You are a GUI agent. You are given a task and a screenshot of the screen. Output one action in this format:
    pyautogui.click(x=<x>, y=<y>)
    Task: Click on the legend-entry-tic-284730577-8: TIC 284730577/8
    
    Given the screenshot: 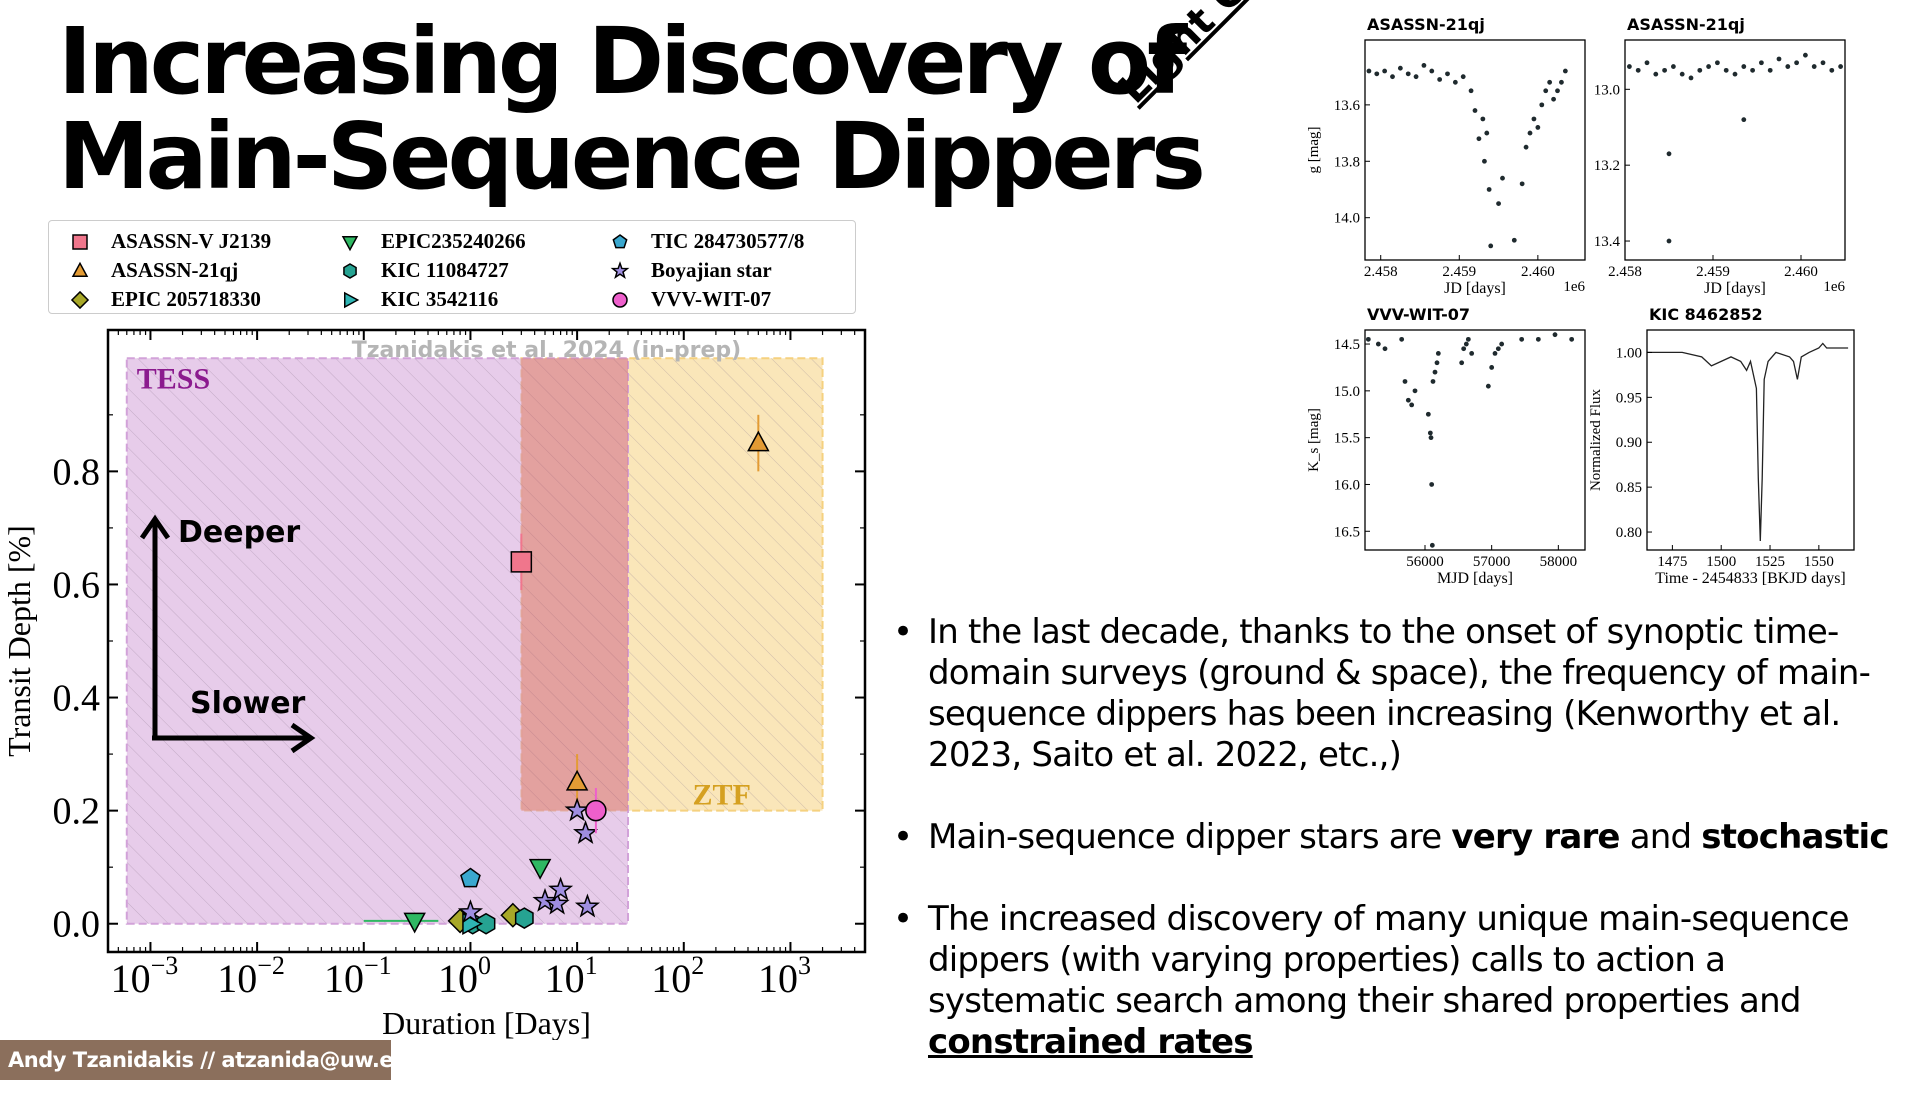 What is the action you would take?
    pyautogui.click(x=708, y=241)
    